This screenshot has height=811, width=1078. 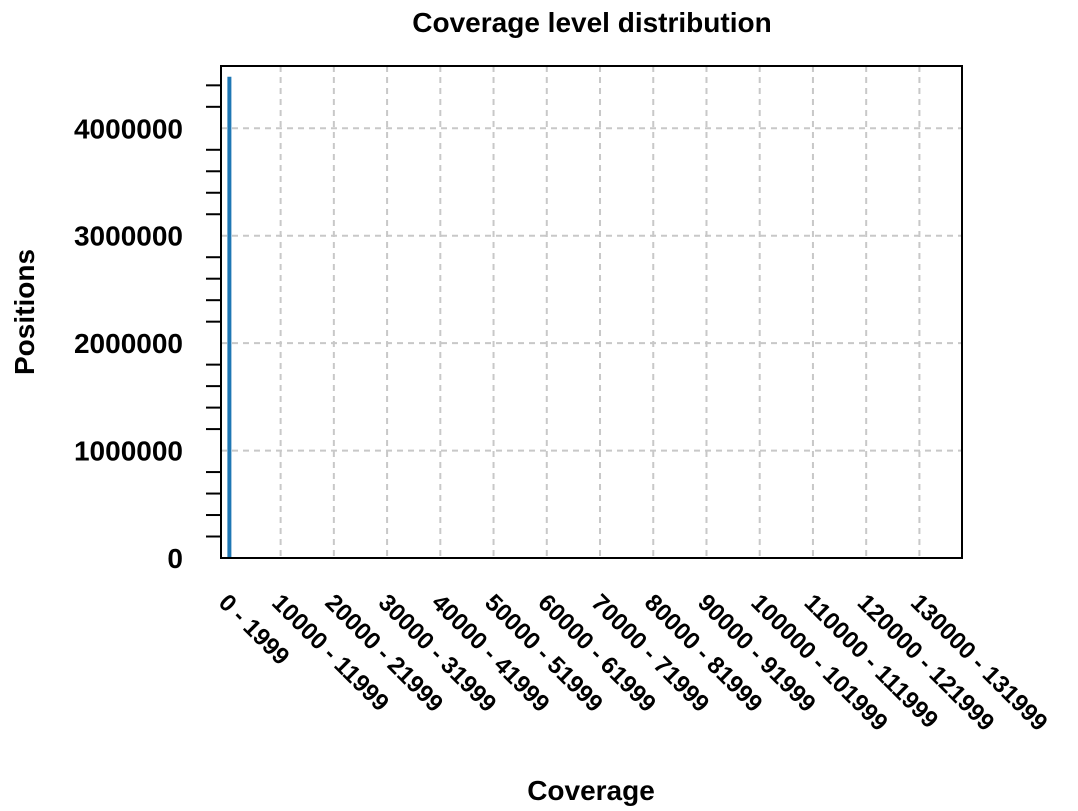 What do you see at coordinates (128, 128) in the screenshot?
I see `y-tick-label: 4000000` at bounding box center [128, 128].